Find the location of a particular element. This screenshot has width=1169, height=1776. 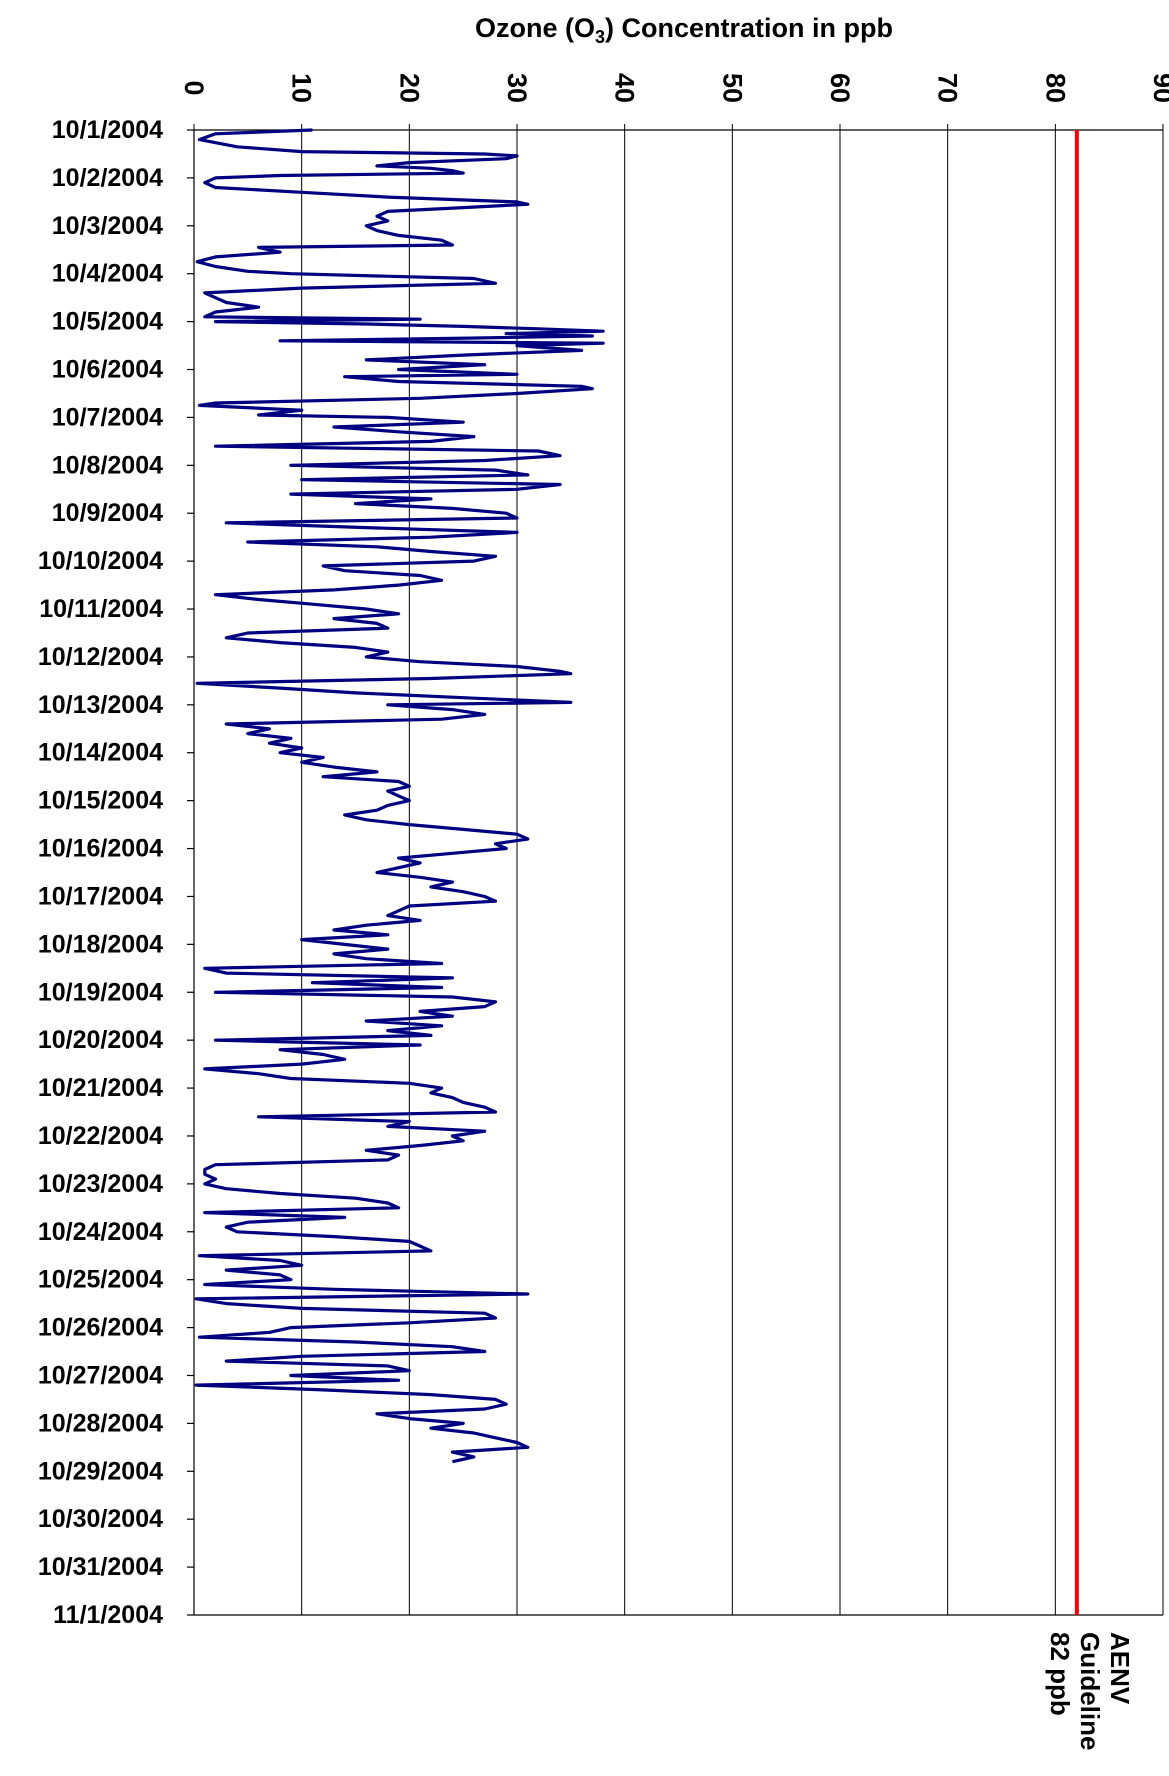

value-tick-label-9: 90 is located at coordinates (1158, 88).